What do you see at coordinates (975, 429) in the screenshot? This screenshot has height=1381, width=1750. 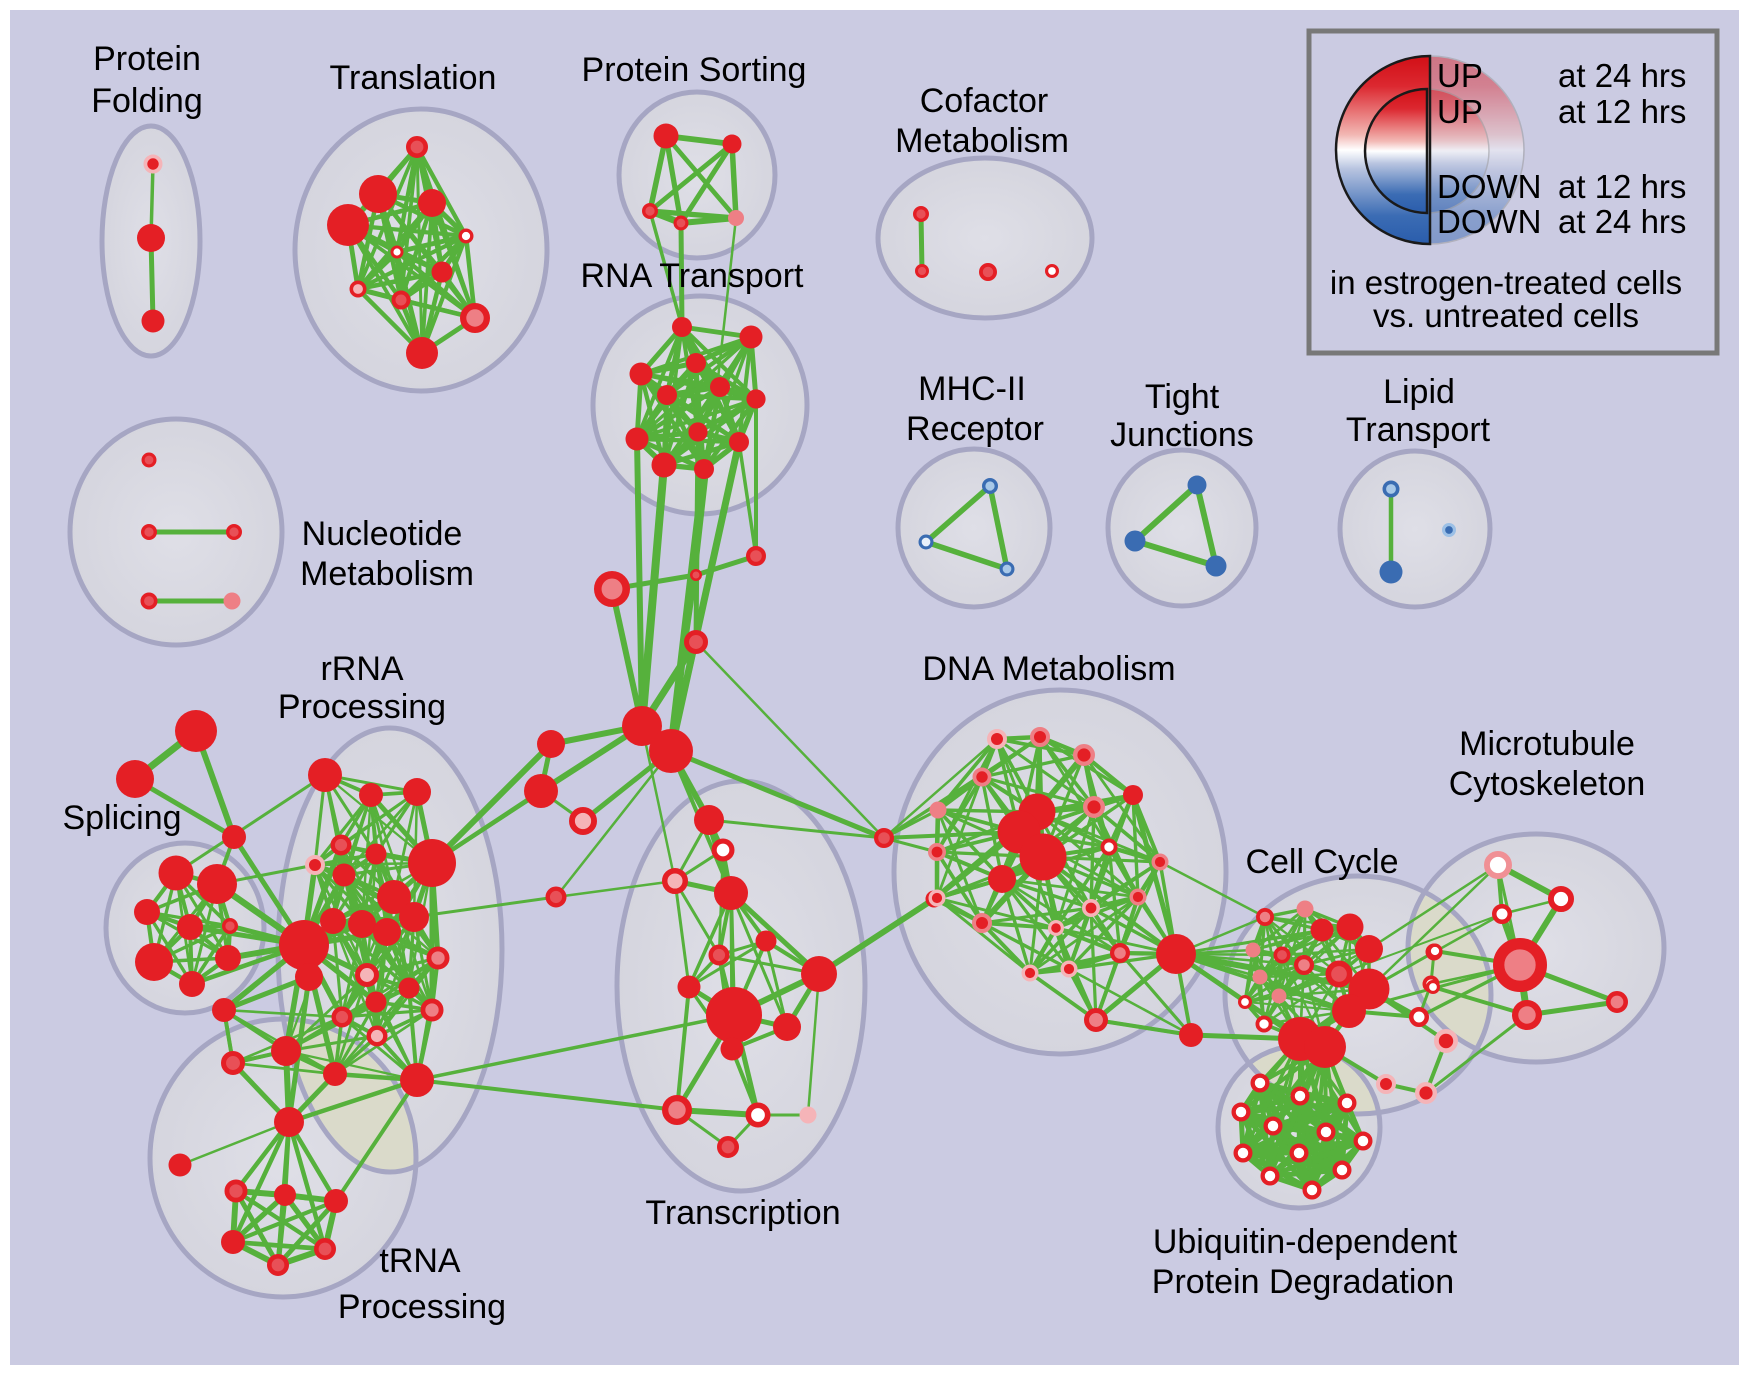 I see `svg-text: Receptor` at bounding box center [975, 429].